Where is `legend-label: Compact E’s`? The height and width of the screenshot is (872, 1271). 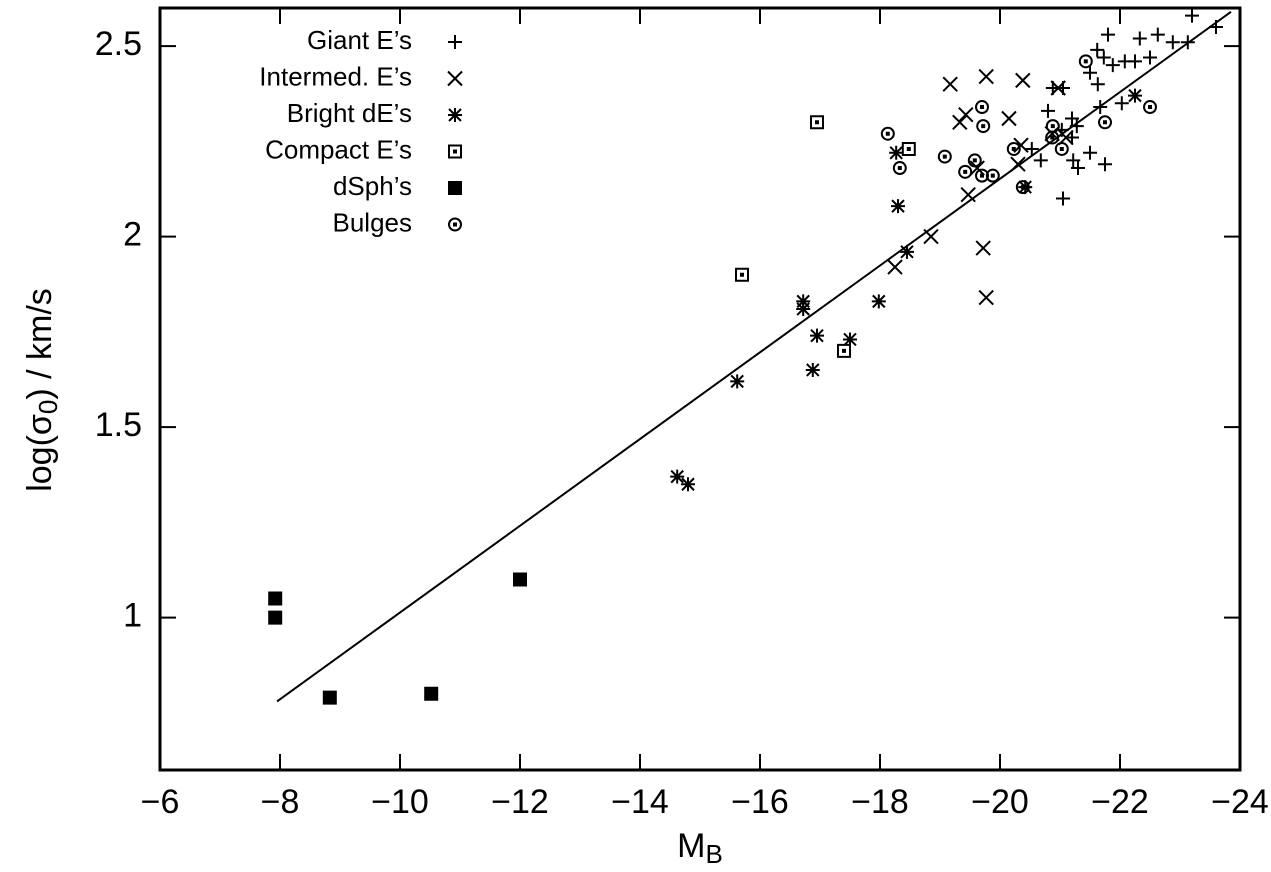
legend-label: Compact E’s is located at coordinates (338, 149).